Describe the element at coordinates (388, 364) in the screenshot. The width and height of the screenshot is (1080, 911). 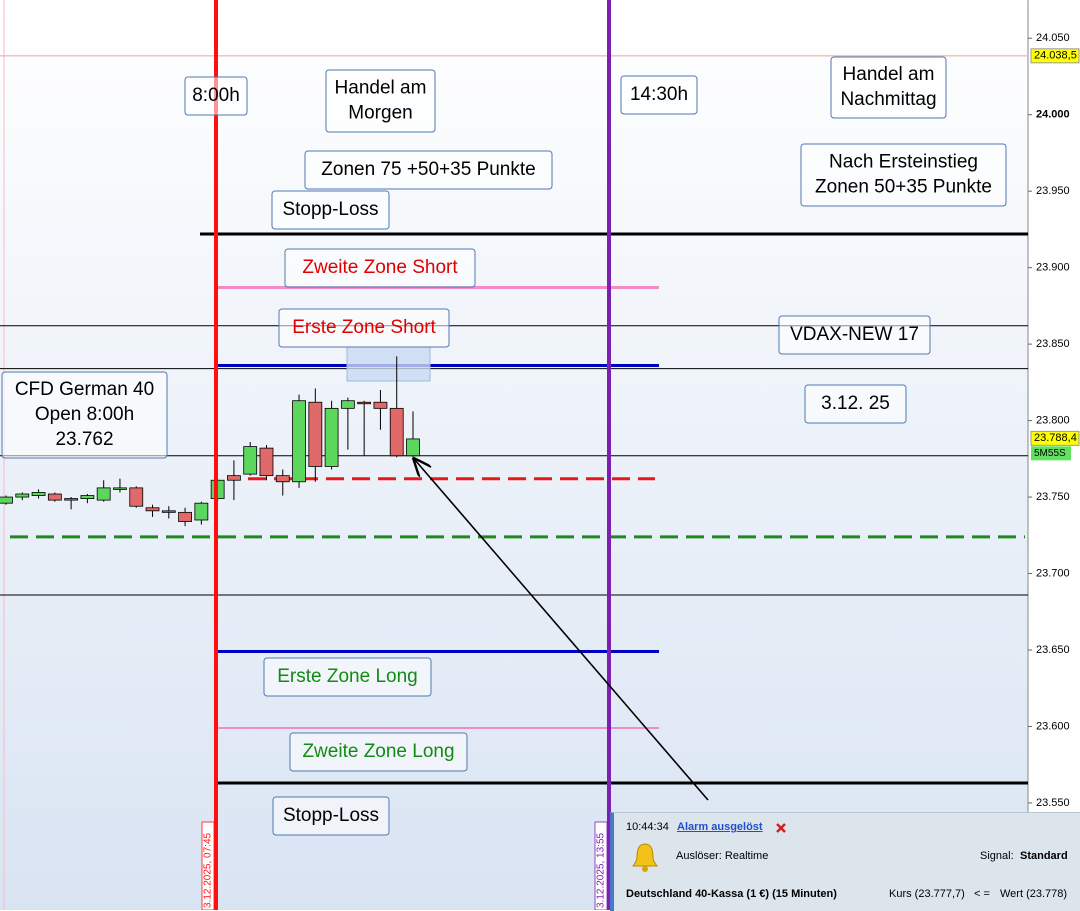
I see `highlight-box` at that location.